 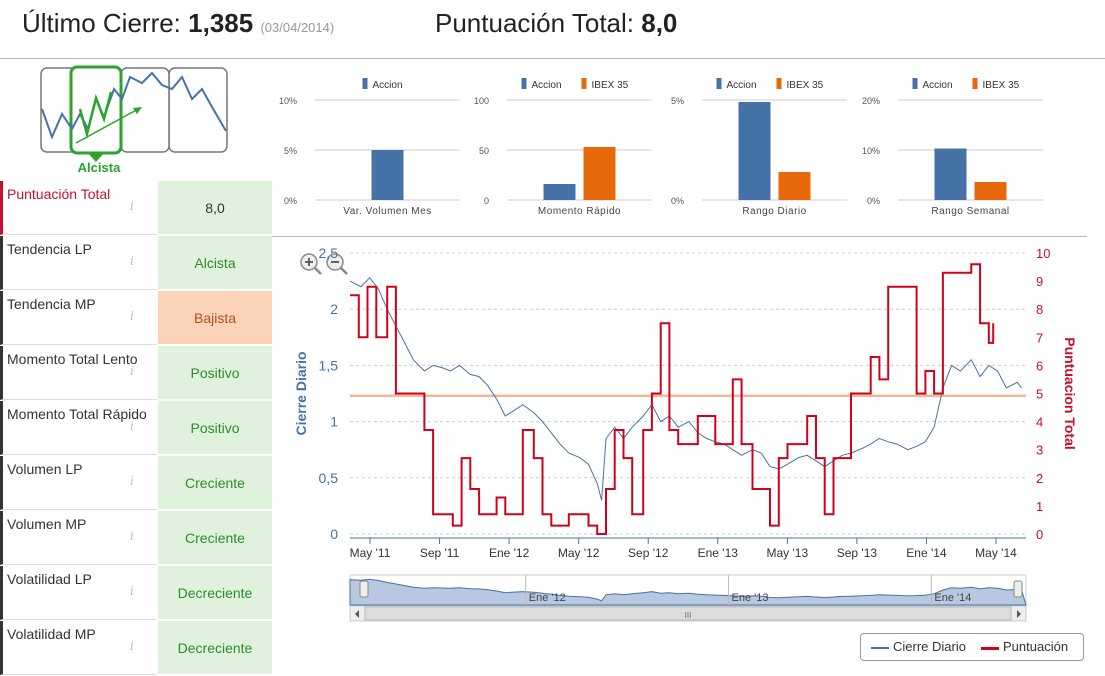 I want to click on legend-swatch-close, so click(x=880, y=648).